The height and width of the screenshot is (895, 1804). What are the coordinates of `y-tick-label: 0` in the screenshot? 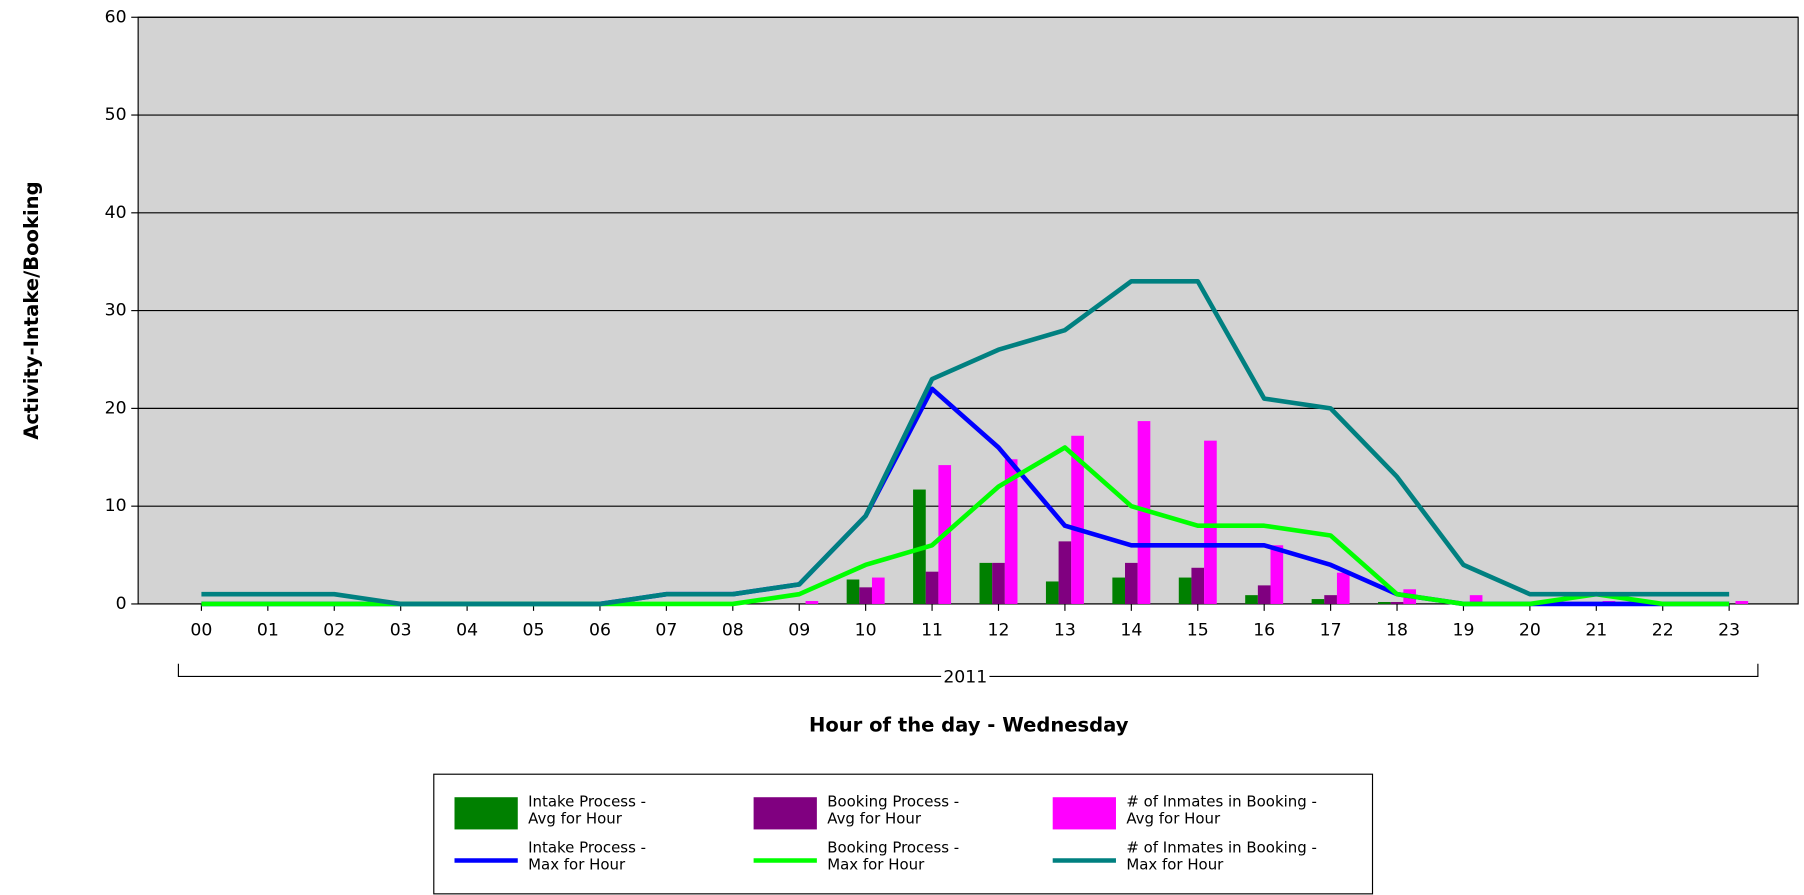 It's located at (121, 604).